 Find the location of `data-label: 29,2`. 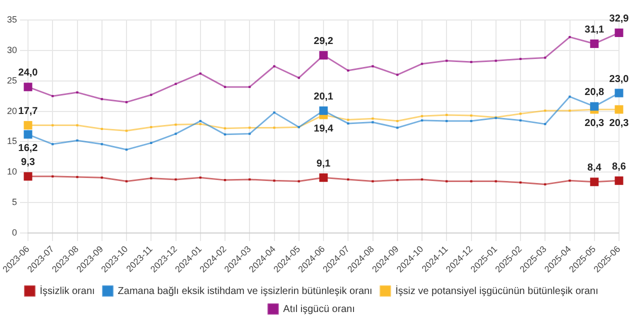

data-label: 29,2 is located at coordinates (324, 42).